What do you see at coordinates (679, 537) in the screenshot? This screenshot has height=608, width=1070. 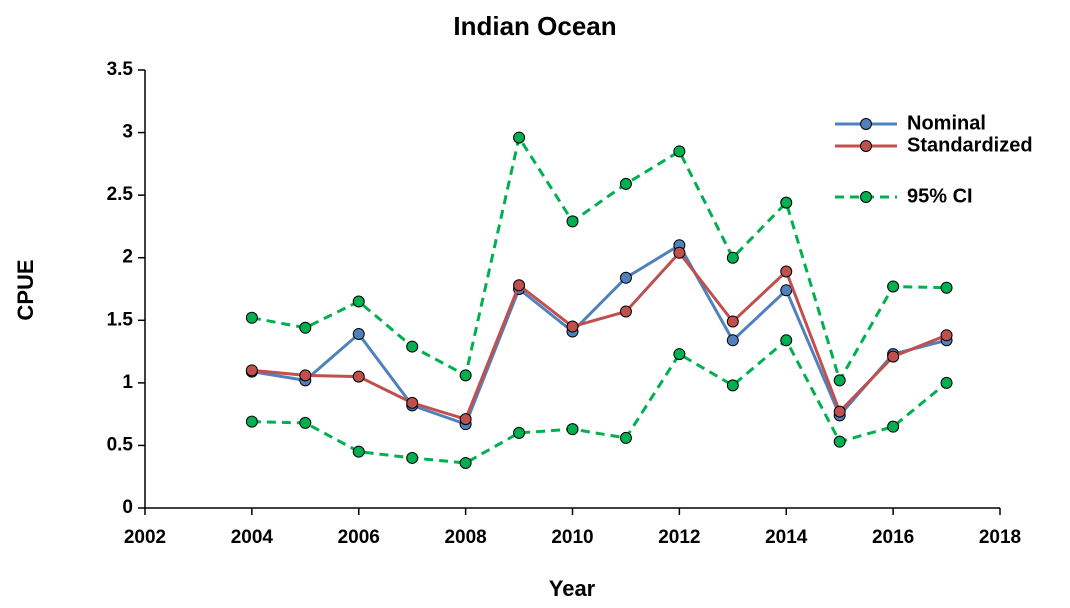 I see `x-tick-label: 2012` at bounding box center [679, 537].